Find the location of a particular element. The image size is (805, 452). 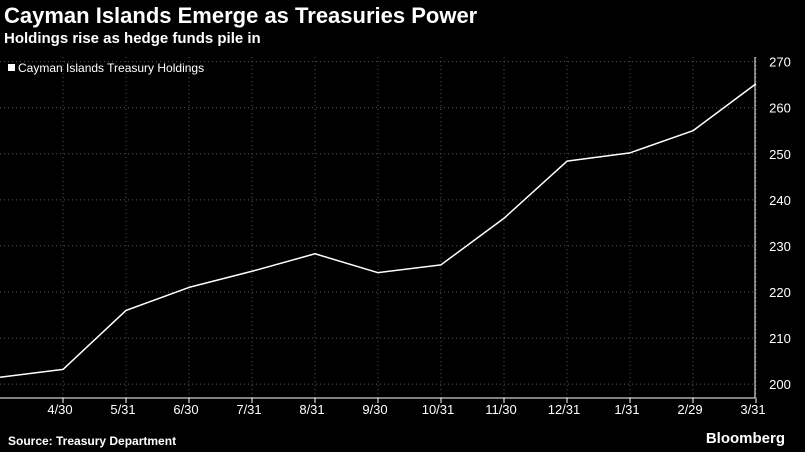

x-tick-label: 11/30 is located at coordinates (501, 409).